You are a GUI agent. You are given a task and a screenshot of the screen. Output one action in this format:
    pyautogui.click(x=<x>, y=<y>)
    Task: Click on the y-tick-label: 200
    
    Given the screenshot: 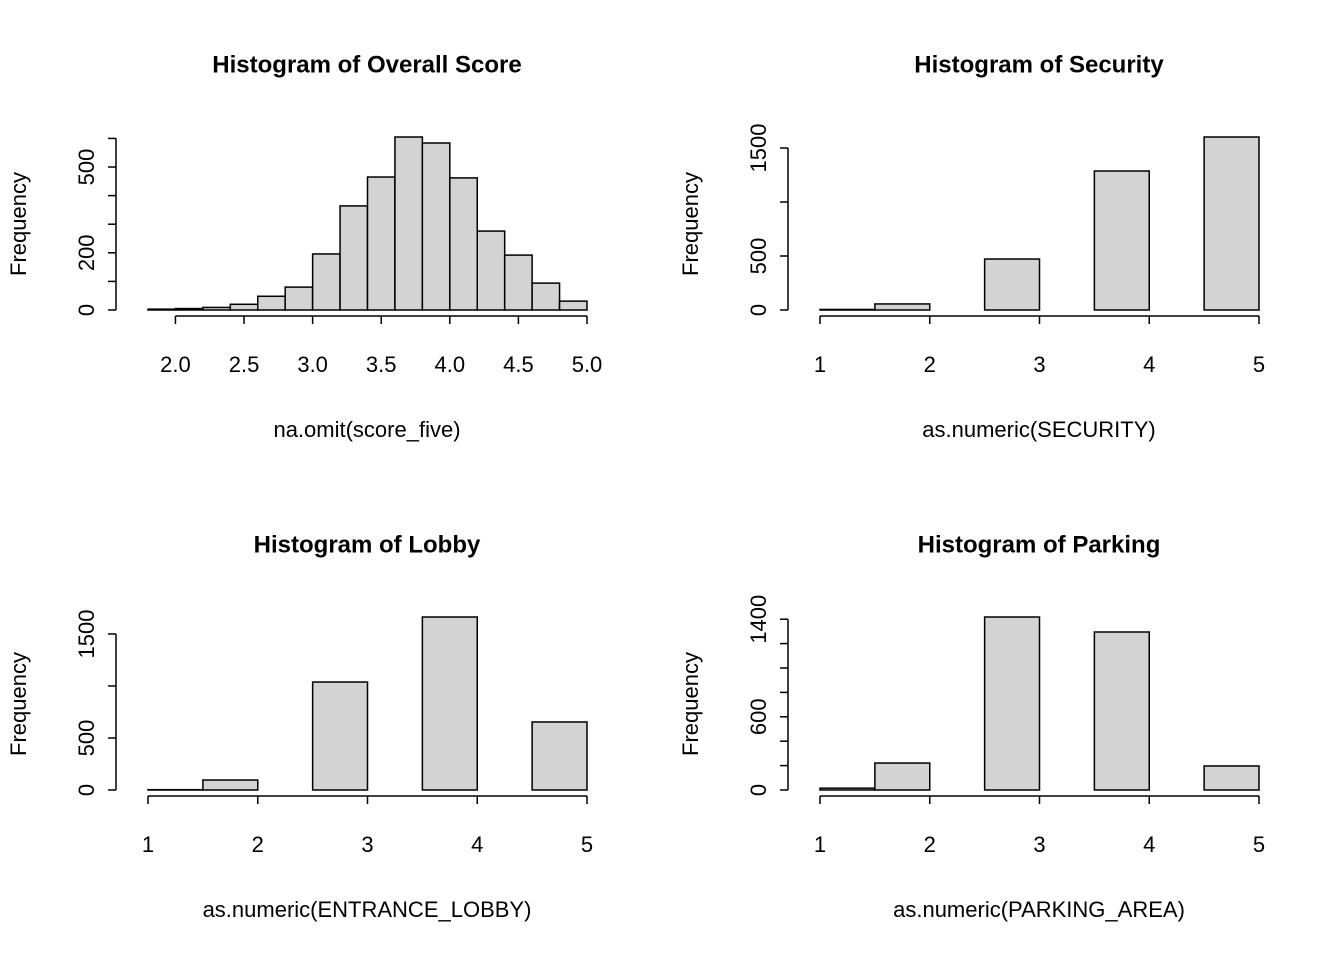 What is the action you would take?
    pyautogui.click(x=86, y=252)
    